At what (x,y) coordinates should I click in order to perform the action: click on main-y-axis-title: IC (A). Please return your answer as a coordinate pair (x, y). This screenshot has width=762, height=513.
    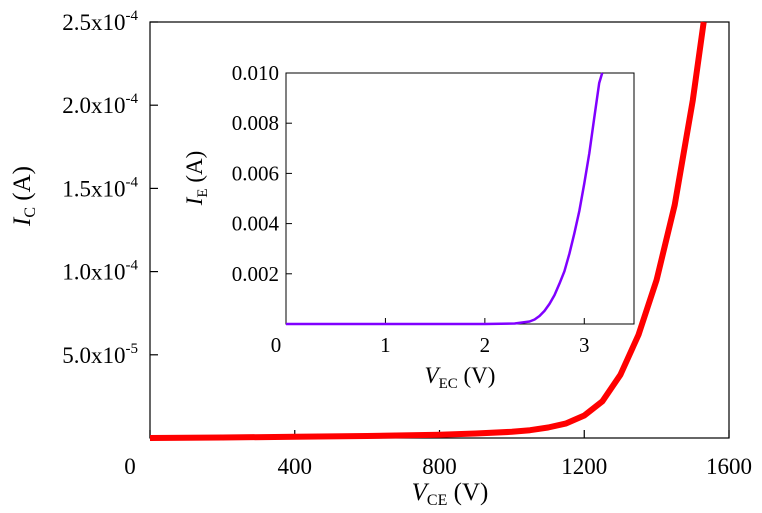
    Looking at the image, I should click on (24, 196).